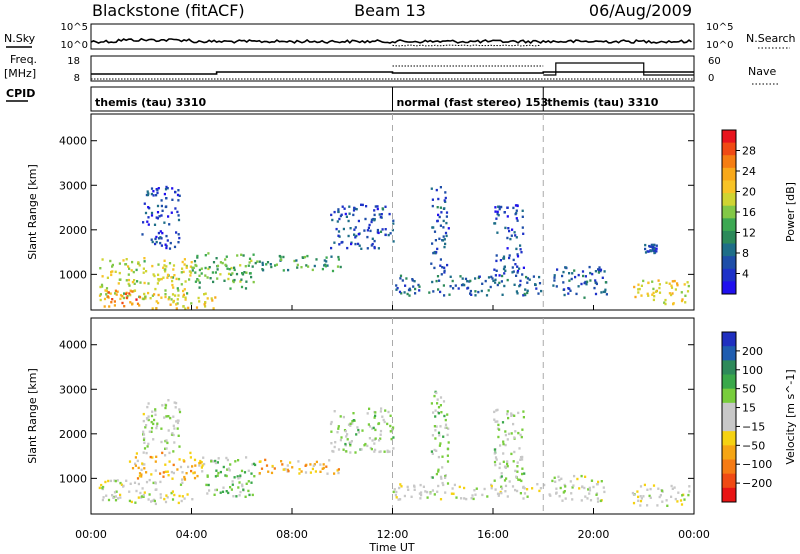  What do you see at coordinates (745, 253) in the screenshot?
I see `power-colorbar-tick-label: 8` at bounding box center [745, 253].